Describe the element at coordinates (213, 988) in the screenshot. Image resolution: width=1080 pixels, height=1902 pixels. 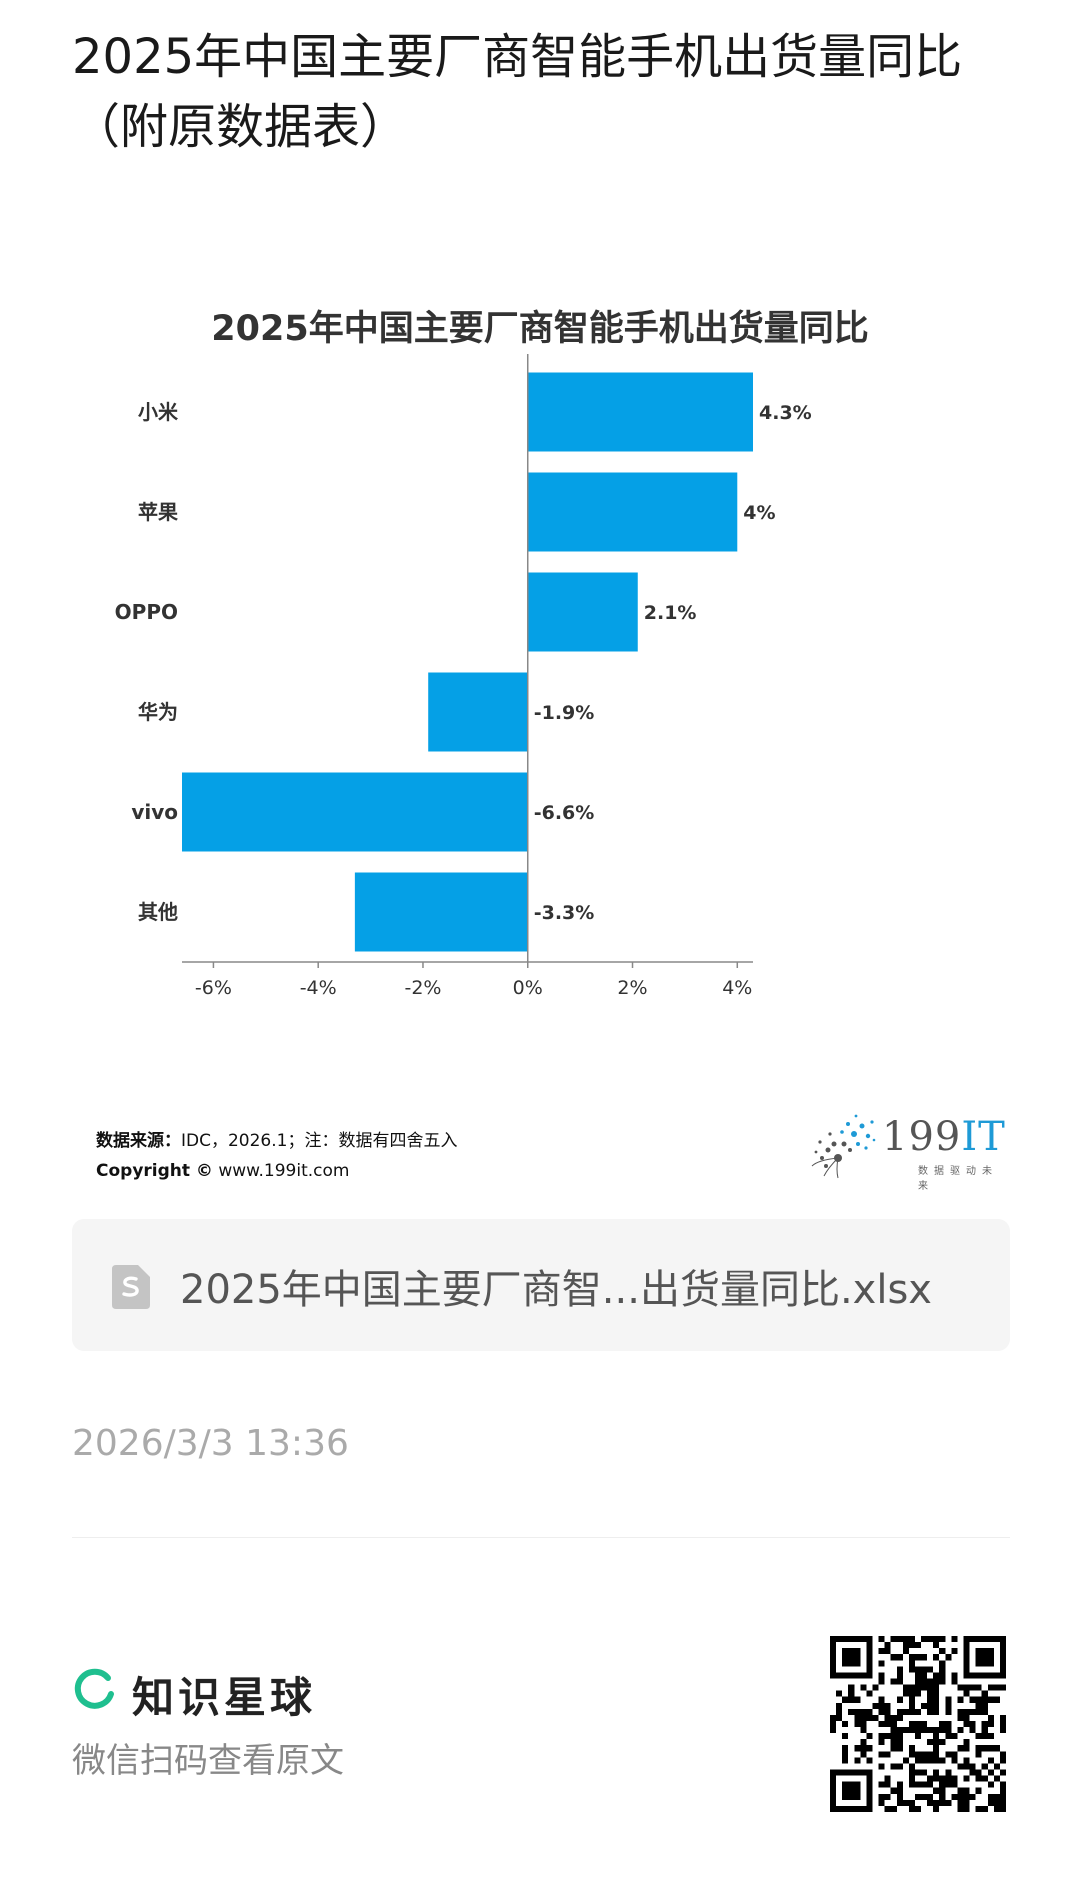
I see `x-tick-label-0: -6%` at that location.